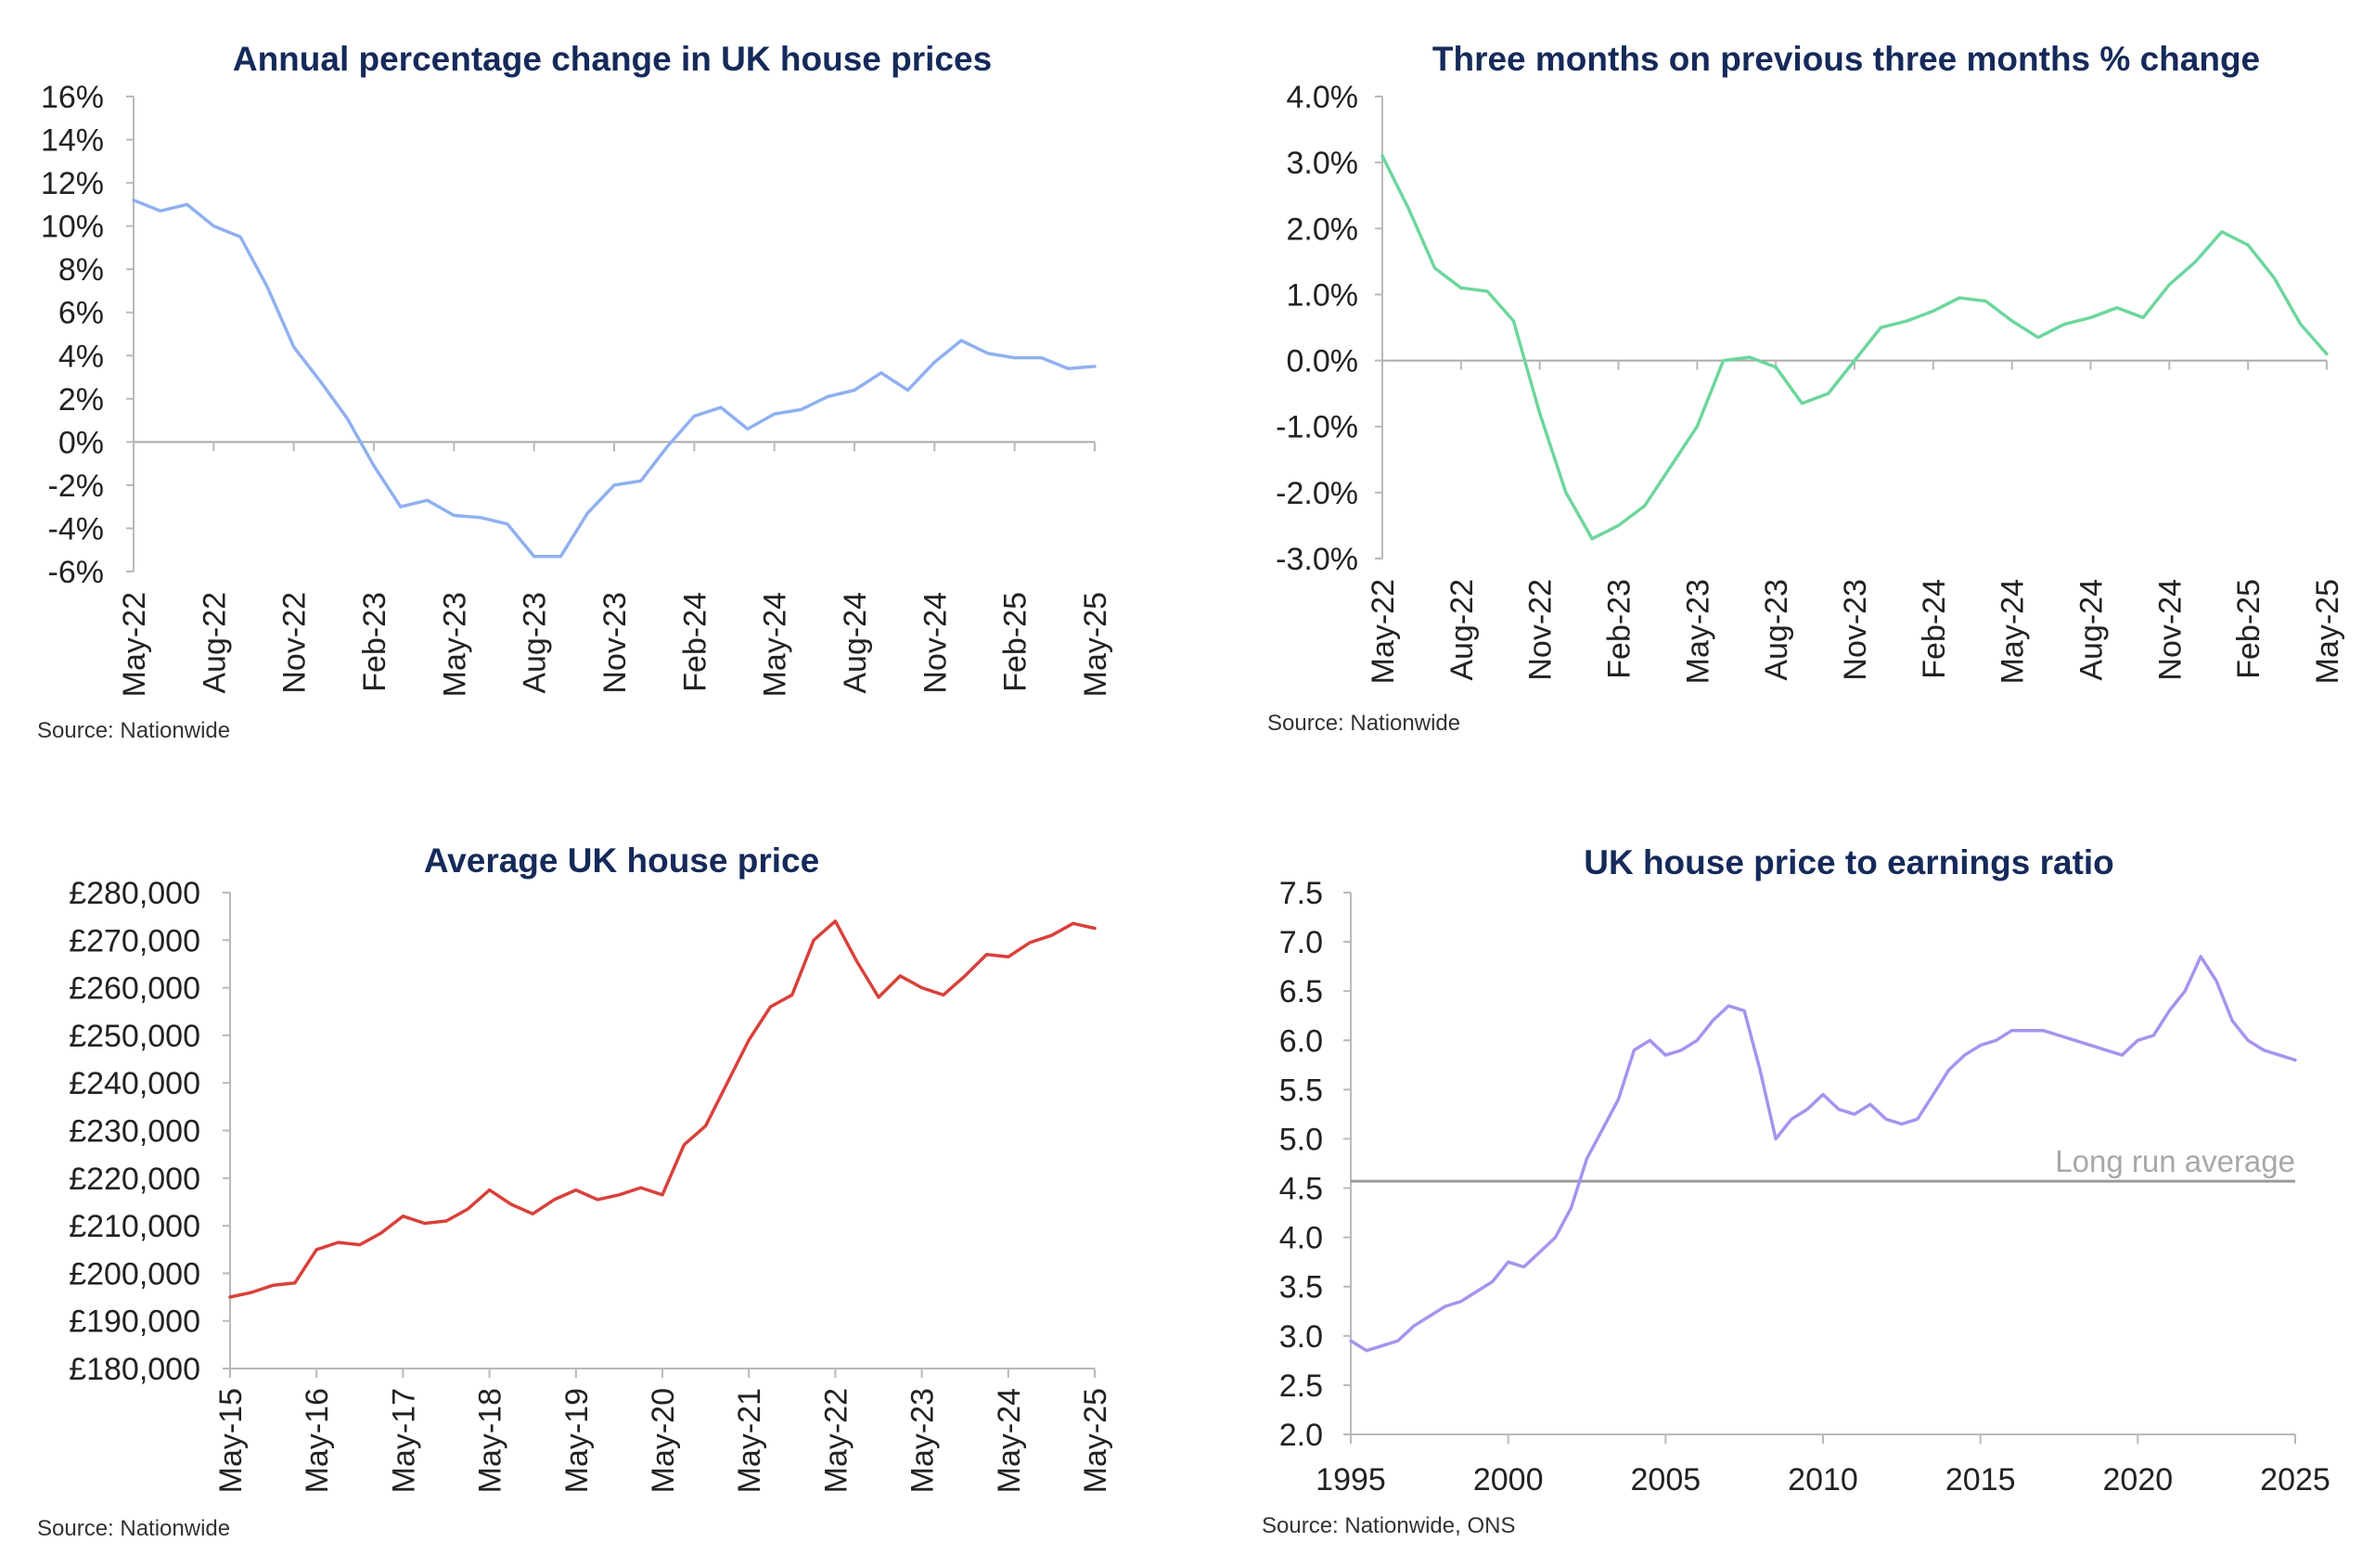  I want to click on y-tick-label: 14%, so click(72, 141).